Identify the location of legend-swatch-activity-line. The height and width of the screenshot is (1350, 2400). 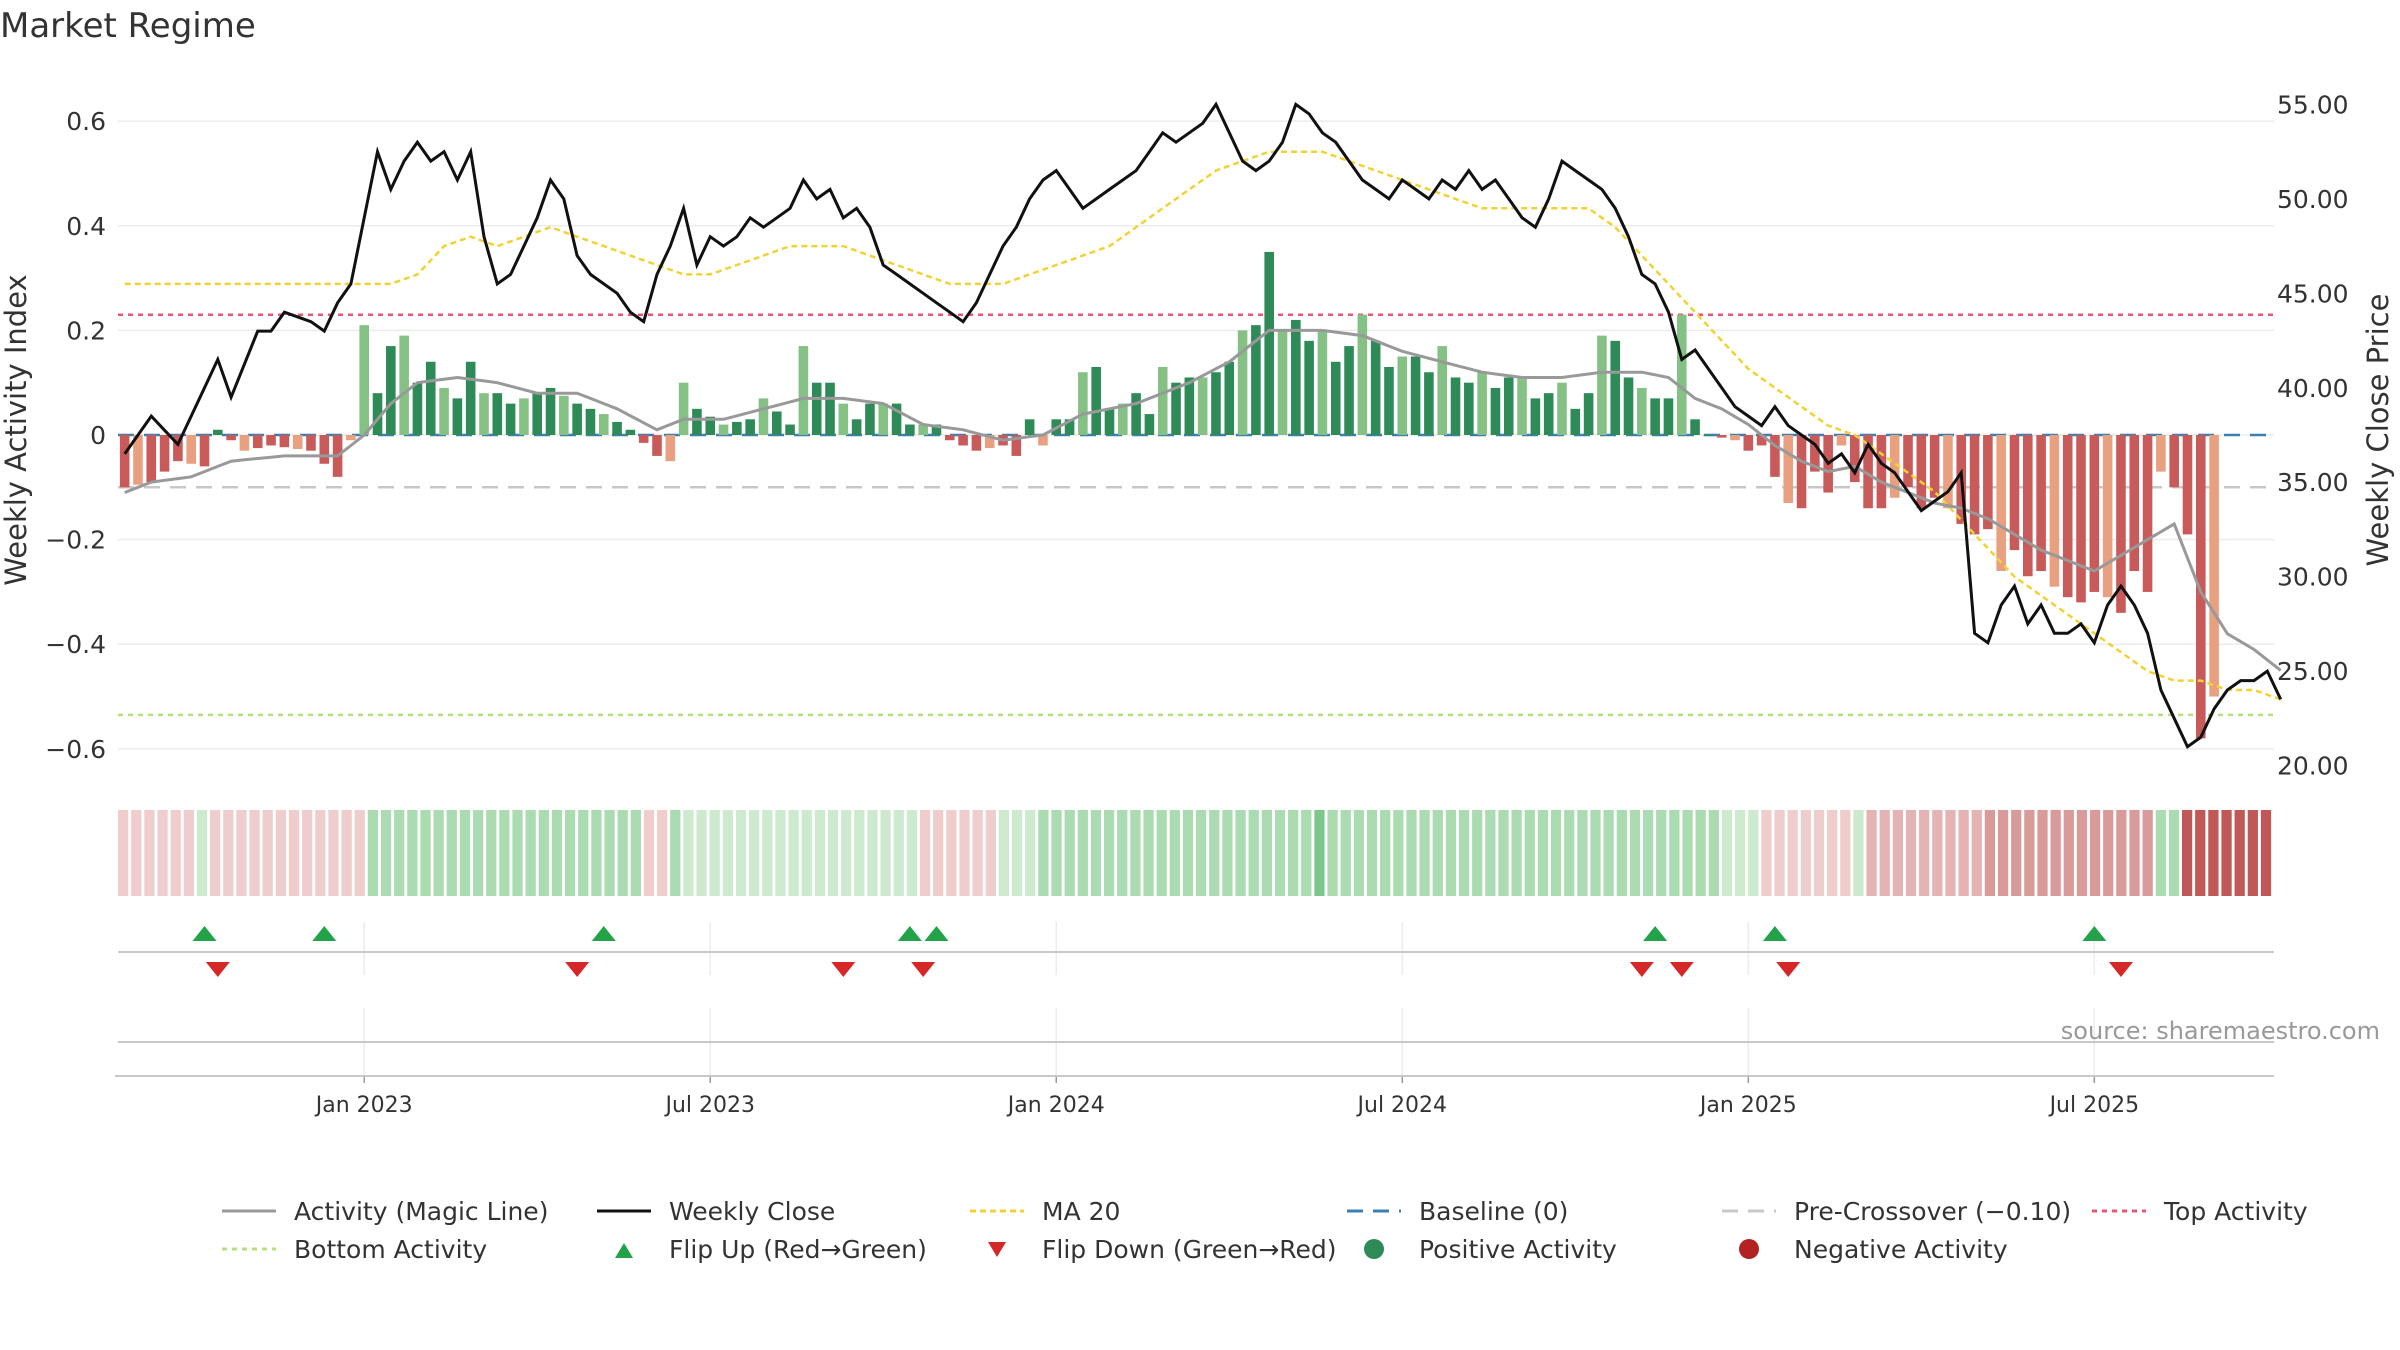
(249, 1211).